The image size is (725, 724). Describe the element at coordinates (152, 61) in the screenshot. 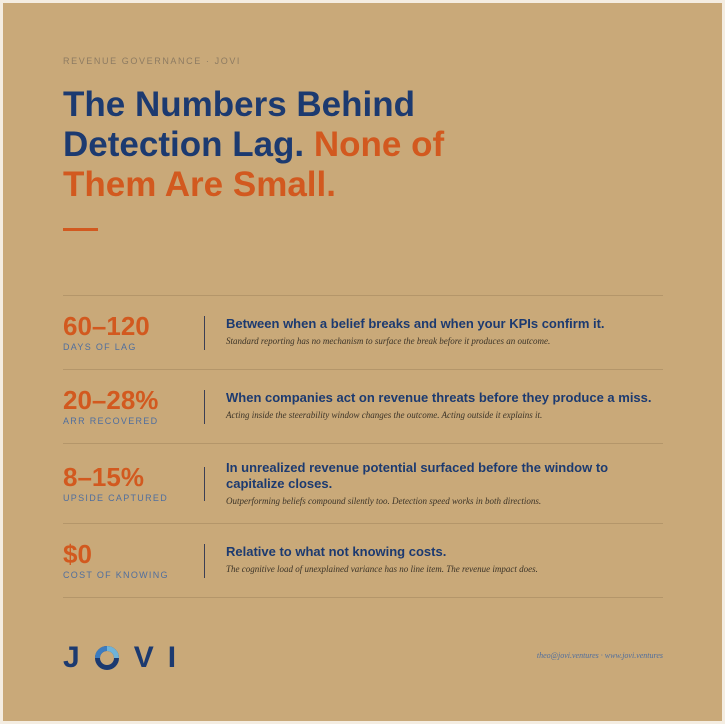

I see `eyebrow: REVENUE GOVERNANCE · JOVI` at that location.